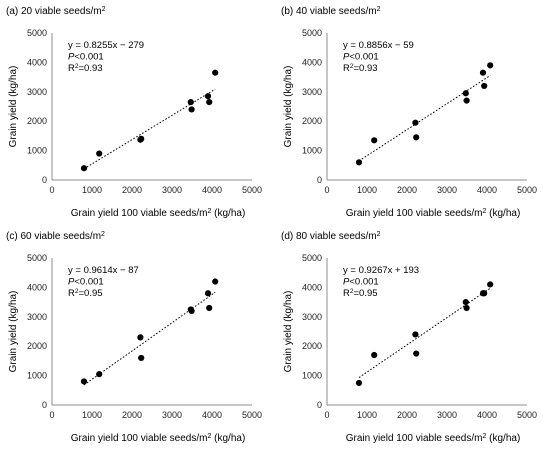 The width and height of the screenshot is (550, 450). What do you see at coordinates (228, 213) in the screenshot?
I see `x-axis-label-unit: (kg/ha)` at bounding box center [228, 213].